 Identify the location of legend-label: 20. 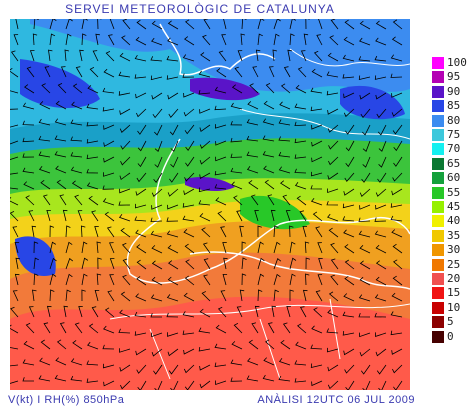
(454, 278).